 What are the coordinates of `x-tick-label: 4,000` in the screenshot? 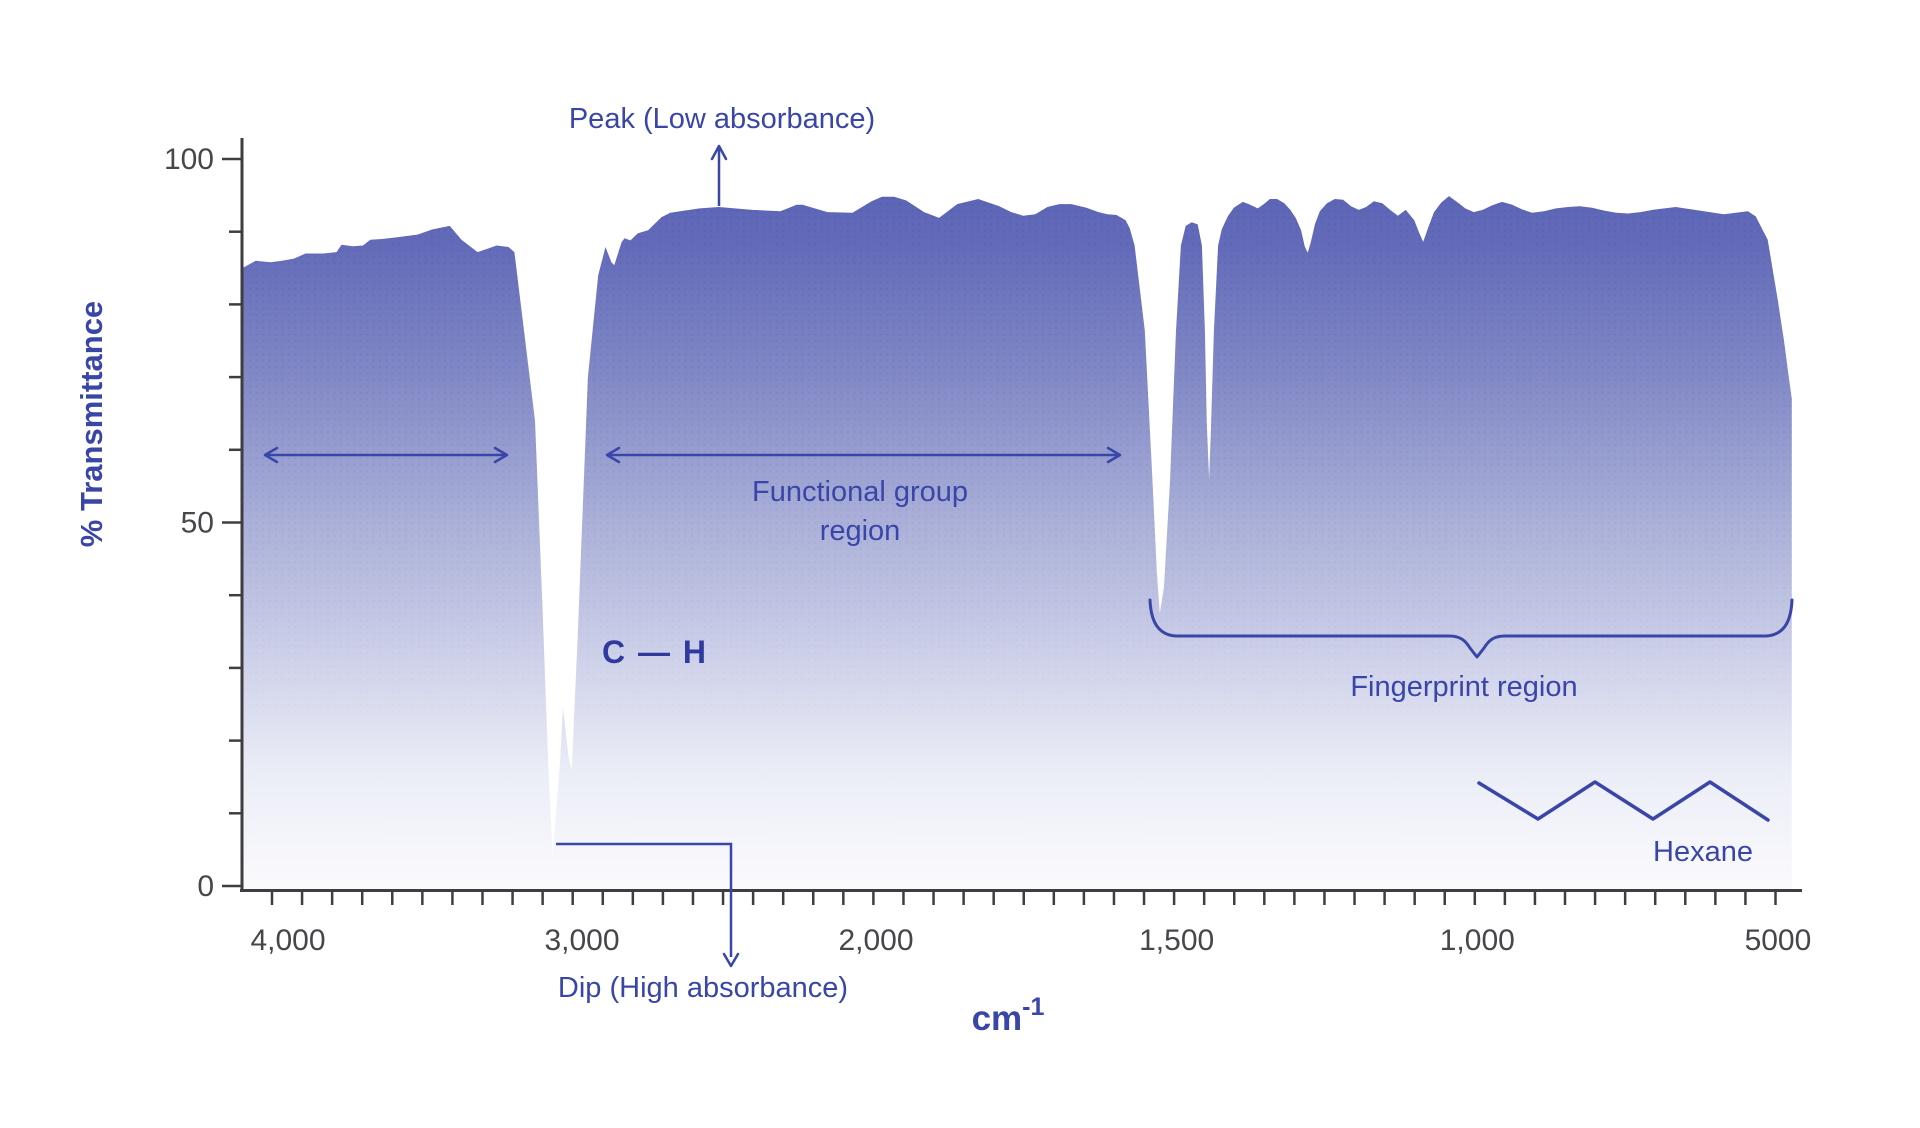 It's located at (287, 940).